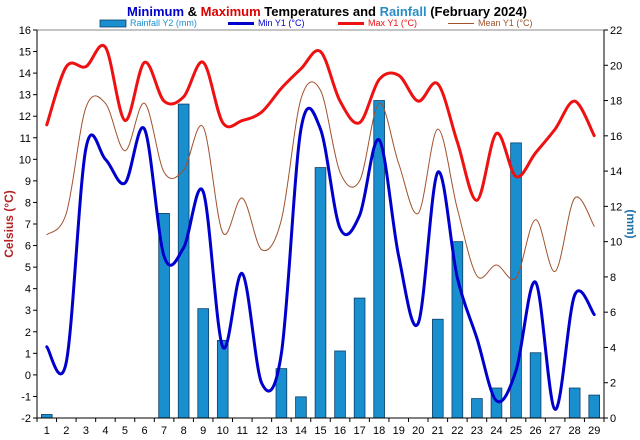  What do you see at coordinates (203, 431) in the screenshot?
I see `x-tick-label: 9` at bounding box center [203, 431].